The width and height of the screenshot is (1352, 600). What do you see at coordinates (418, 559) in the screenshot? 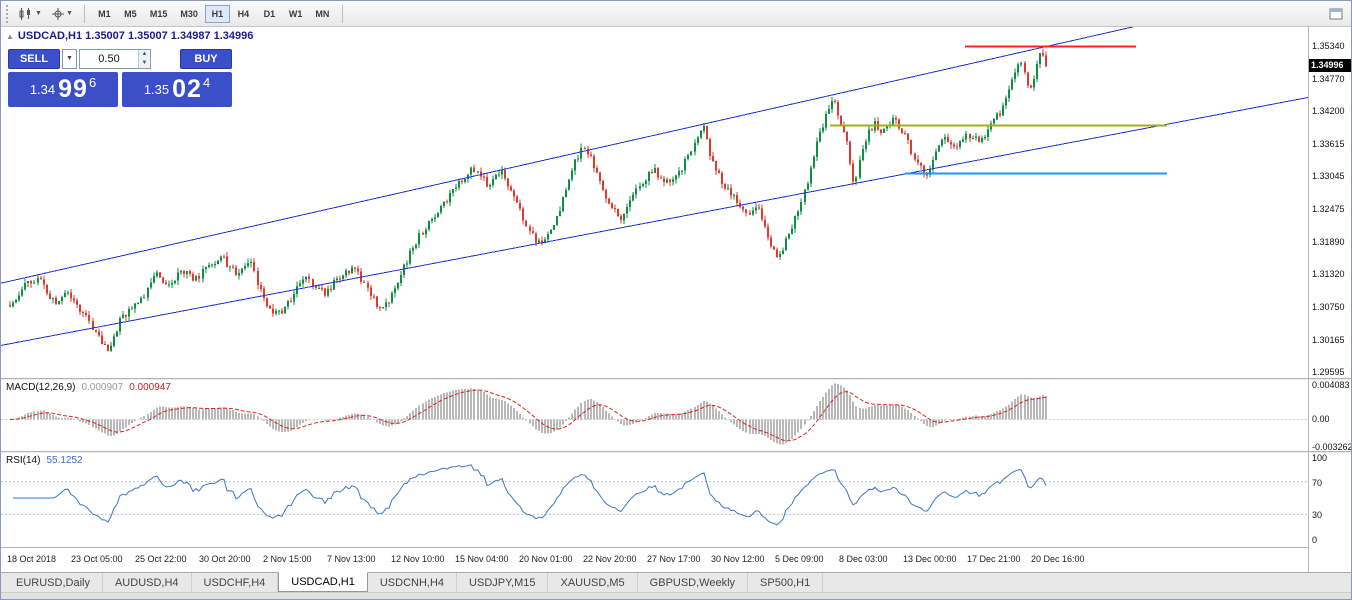
I see `time-tick: 12 Nov 10:00` at bounding box center [418, 559].